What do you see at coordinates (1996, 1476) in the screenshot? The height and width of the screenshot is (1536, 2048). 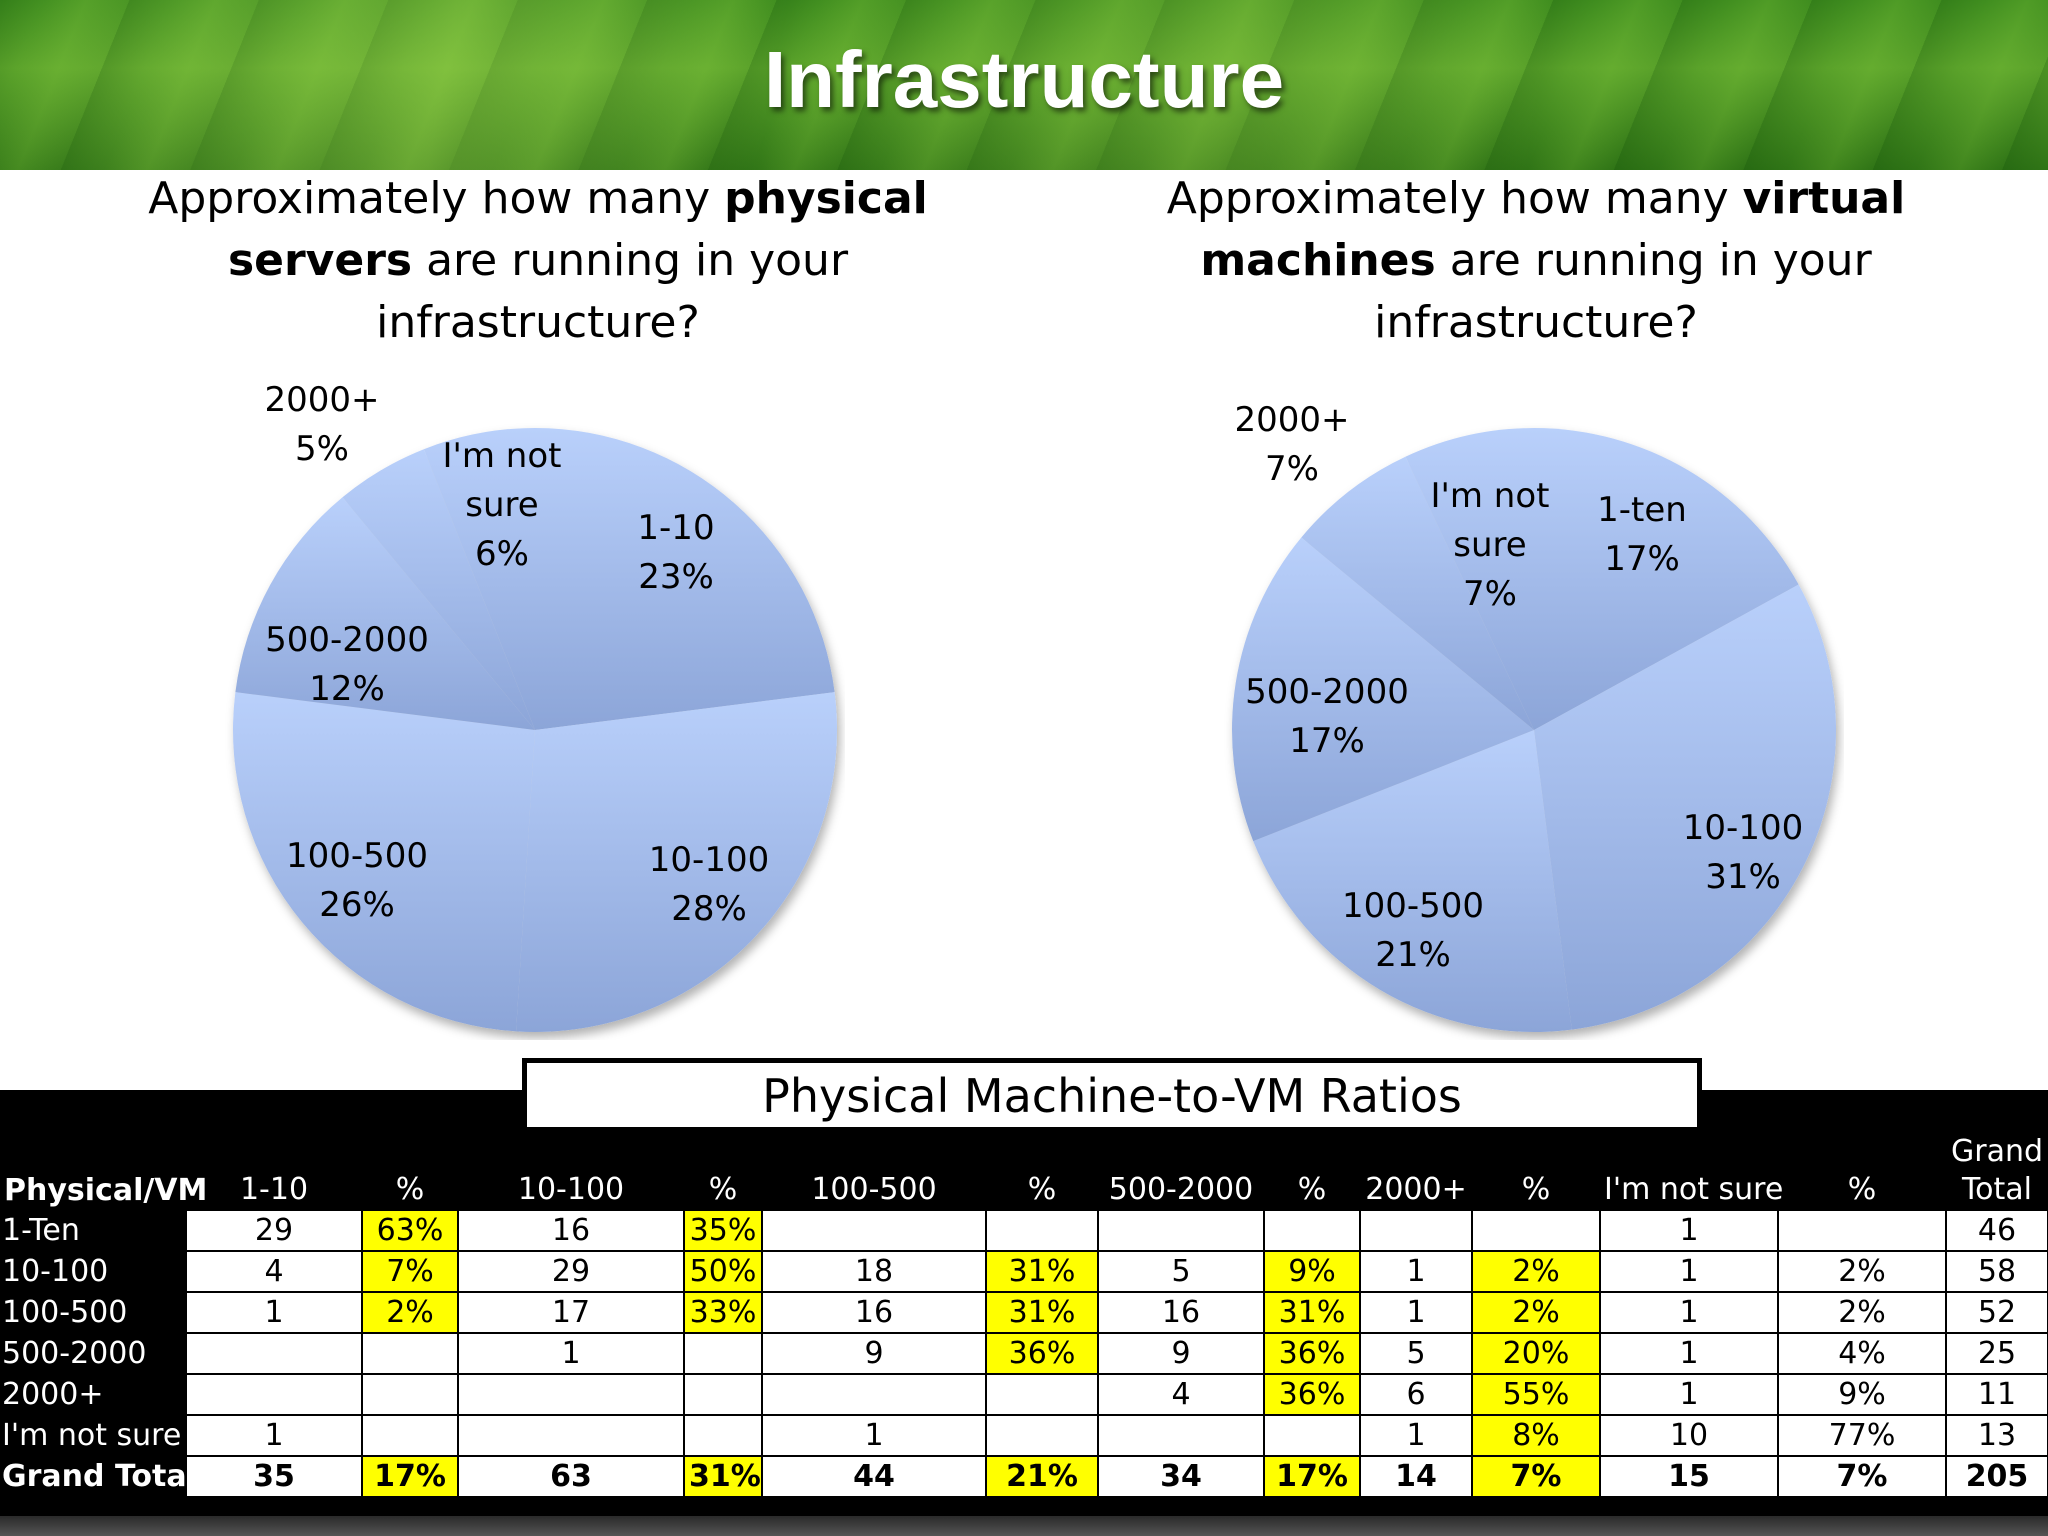 I see `table-cell: 205` at bounding box center [1996, 1476].